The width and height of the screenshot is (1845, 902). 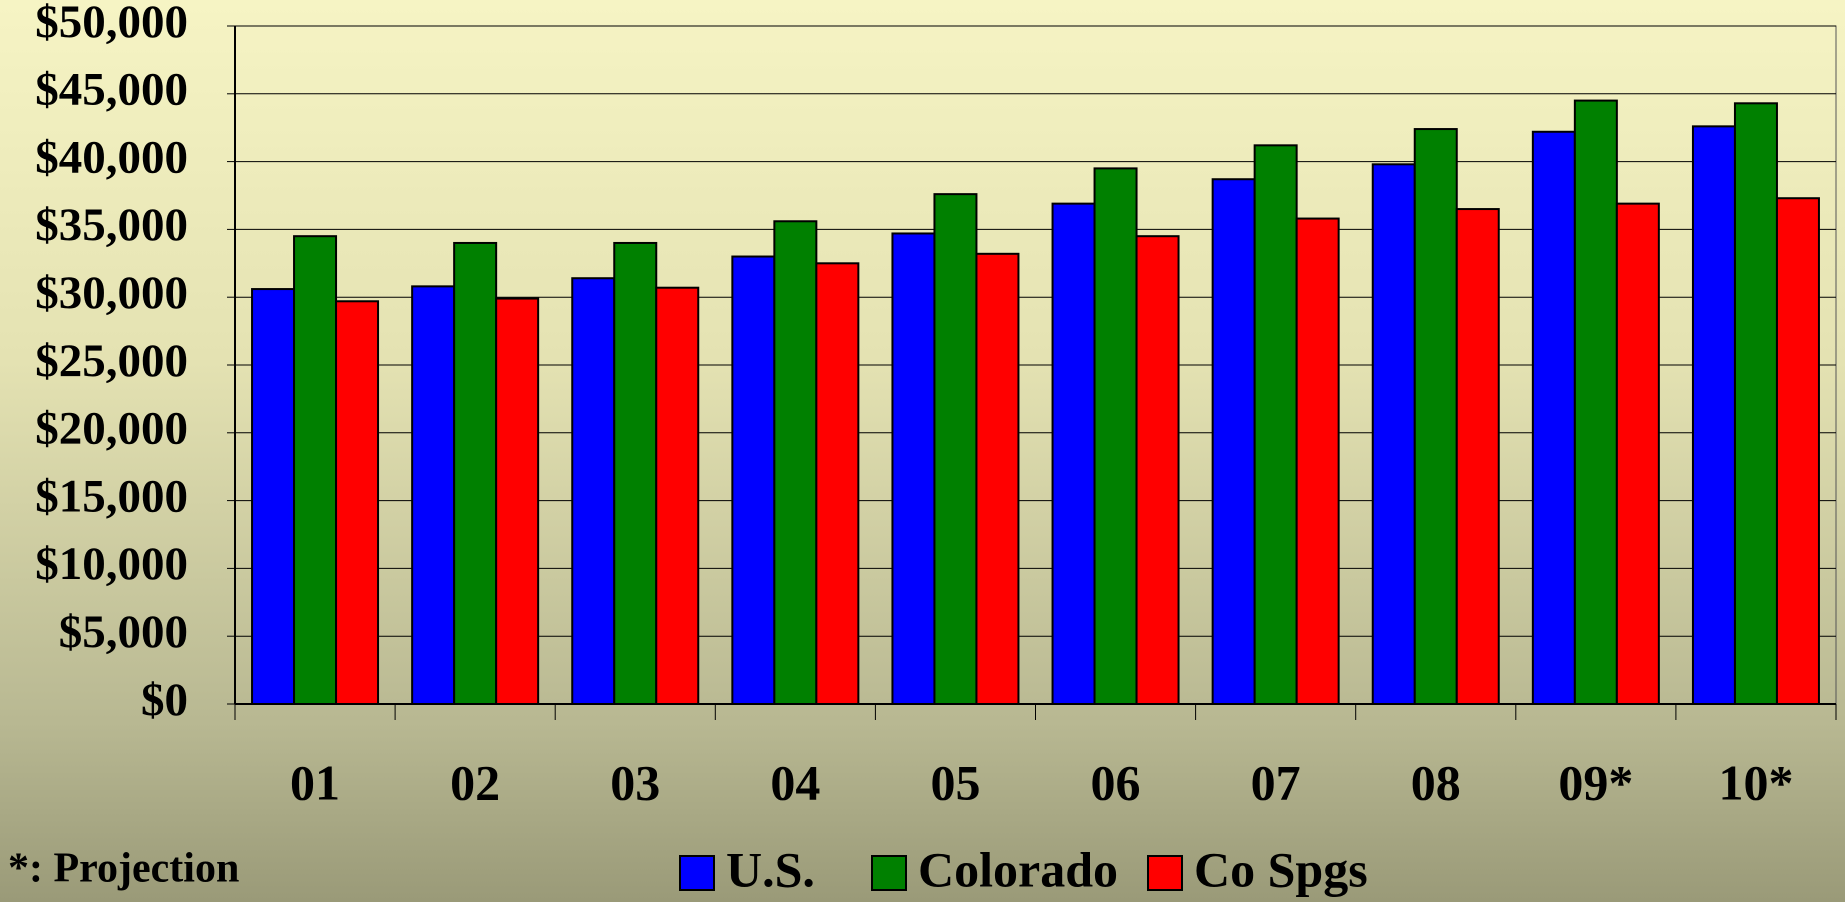 What do you see at coordinates (111, 157) in the screenshot?
I see `y-tick-label: $40,000` at bounding box center [111, 157].